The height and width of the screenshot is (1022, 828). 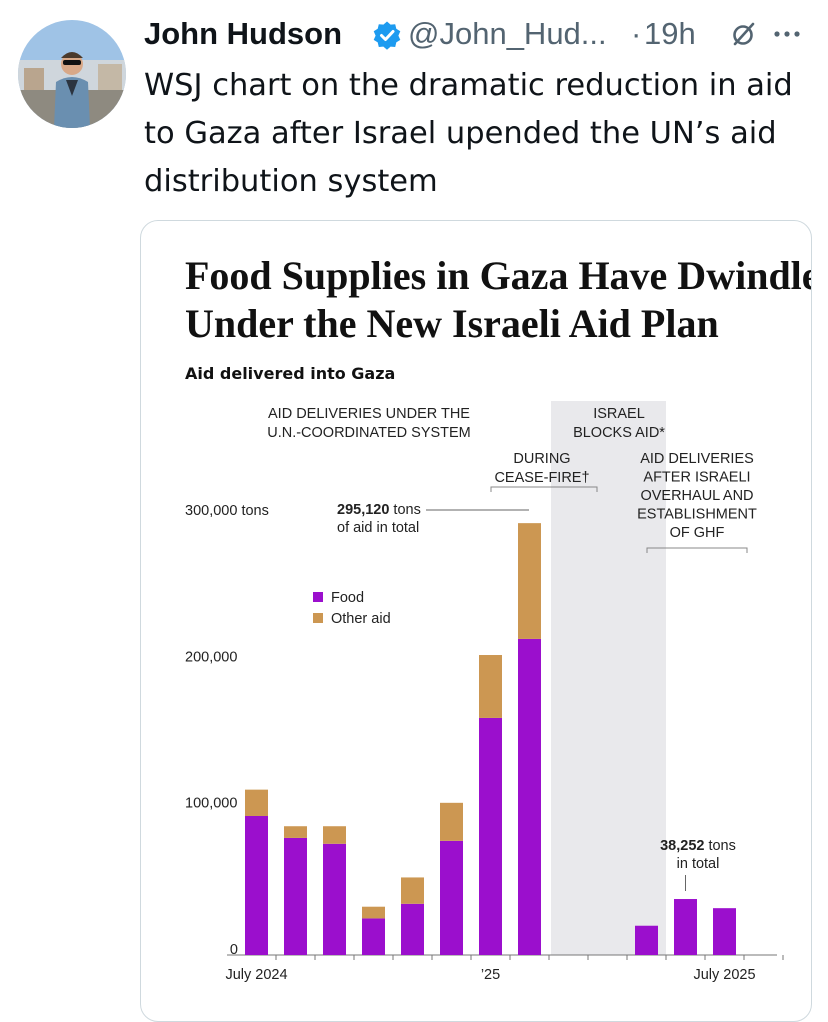 What do you see at coordinates (698, 864) in the screenshot?
I see `annotation-low-line2: in total` at bounding box center [698, 864].